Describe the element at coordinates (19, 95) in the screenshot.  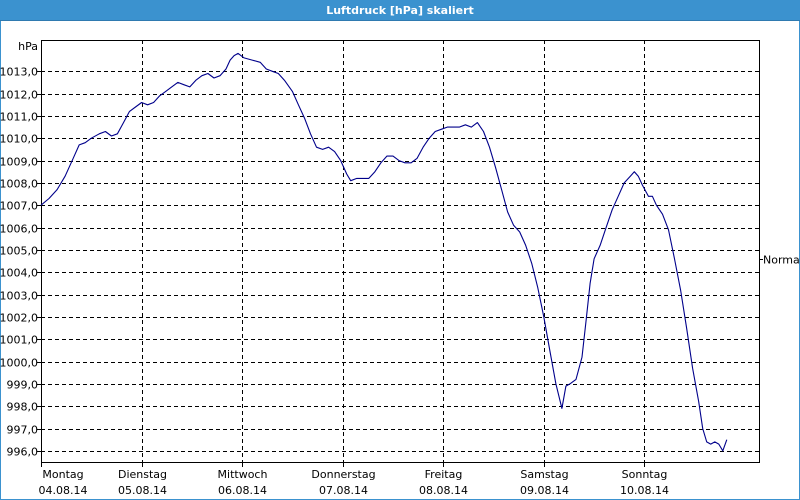
I see `y-tick-label: 1012,0` at that location.